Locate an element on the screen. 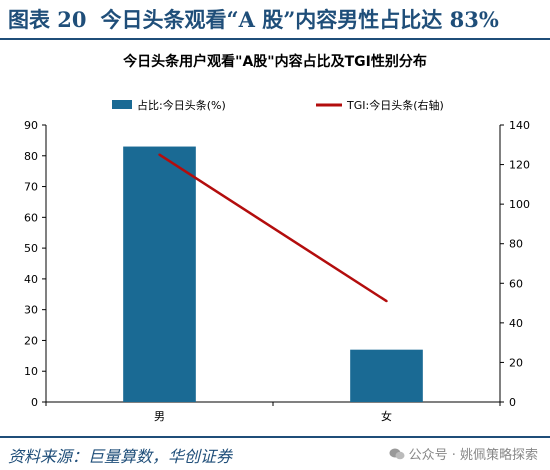 The height and width of the screenshot is (470, 550). y-left-tick-label: 0 is located at coordinates (34, 402).